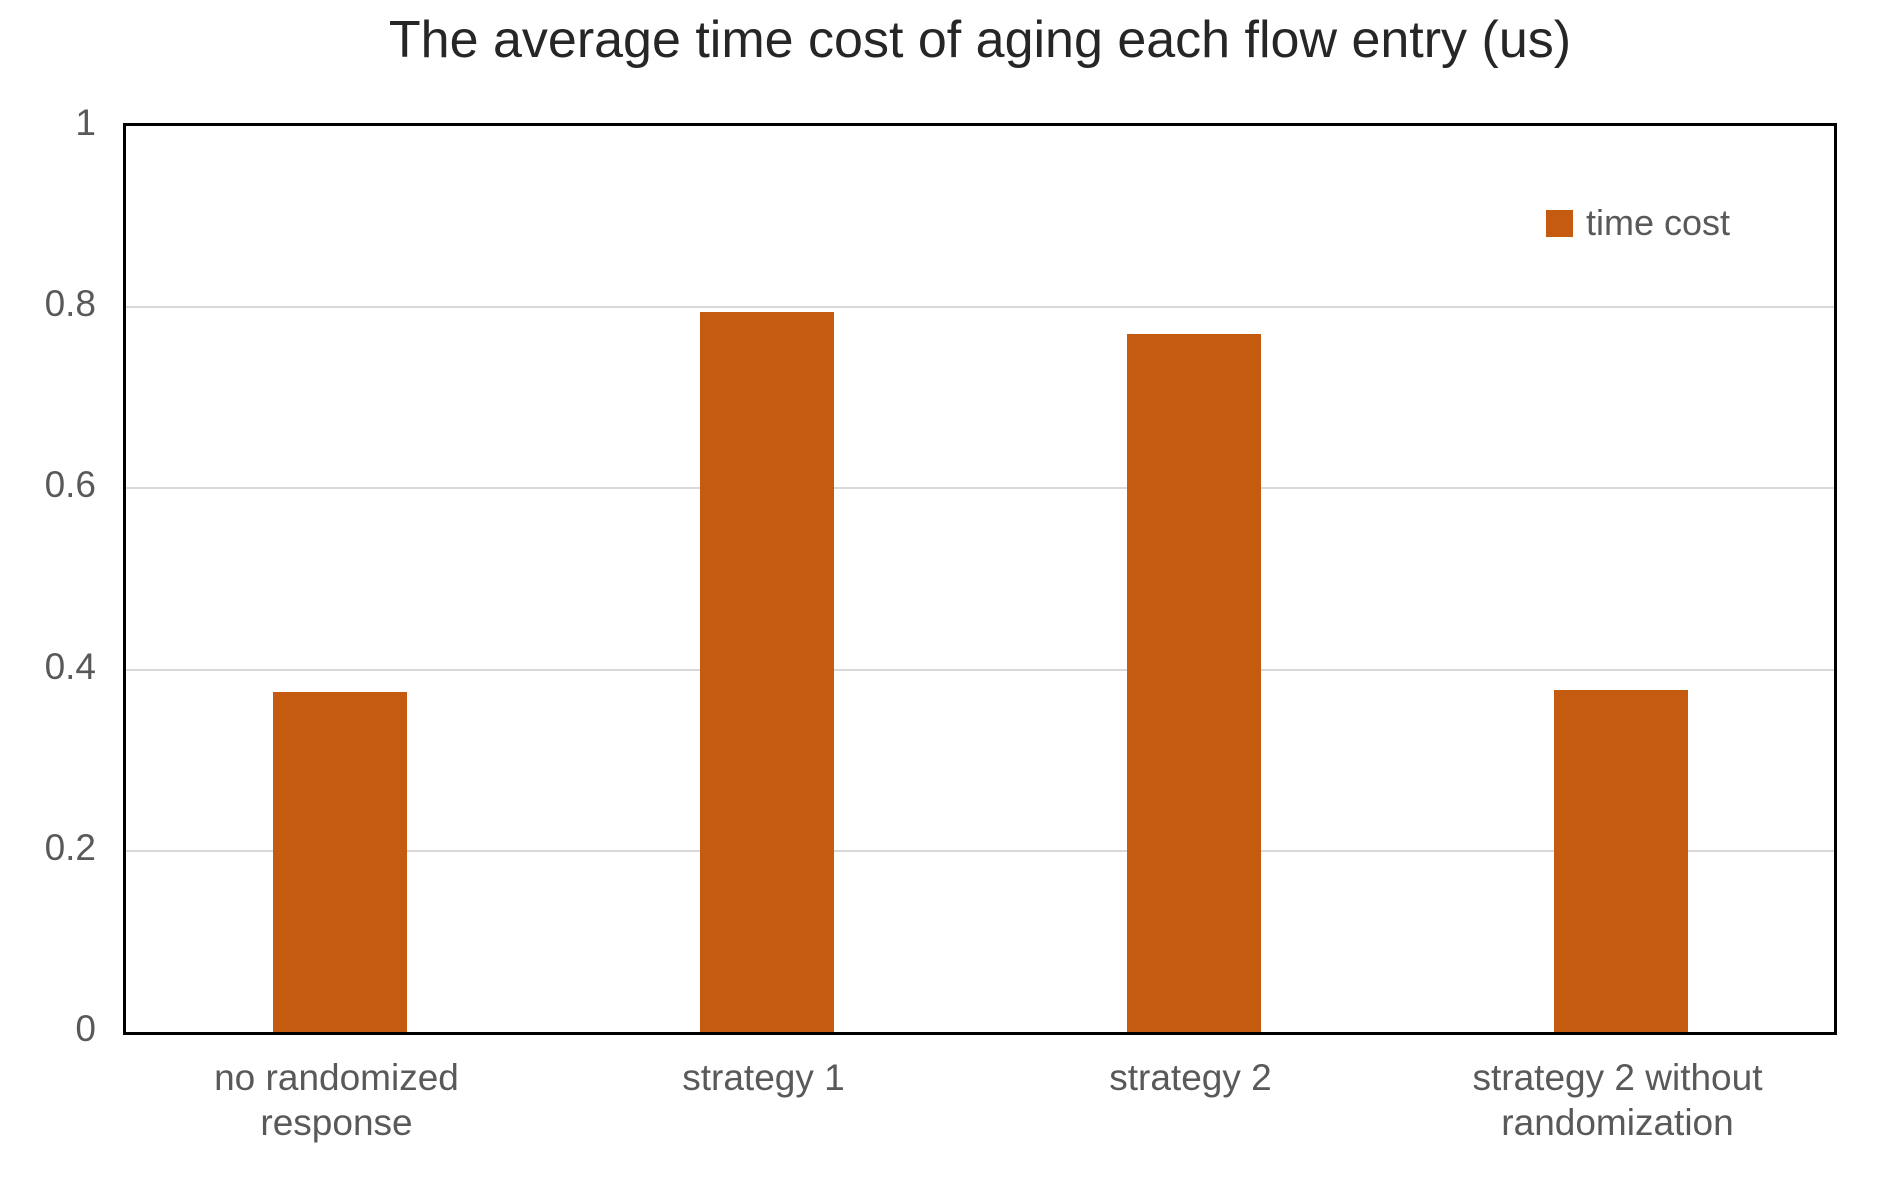 The image size is (1880, 1186). I want to click on legend: time cost, so click(1637, 222).